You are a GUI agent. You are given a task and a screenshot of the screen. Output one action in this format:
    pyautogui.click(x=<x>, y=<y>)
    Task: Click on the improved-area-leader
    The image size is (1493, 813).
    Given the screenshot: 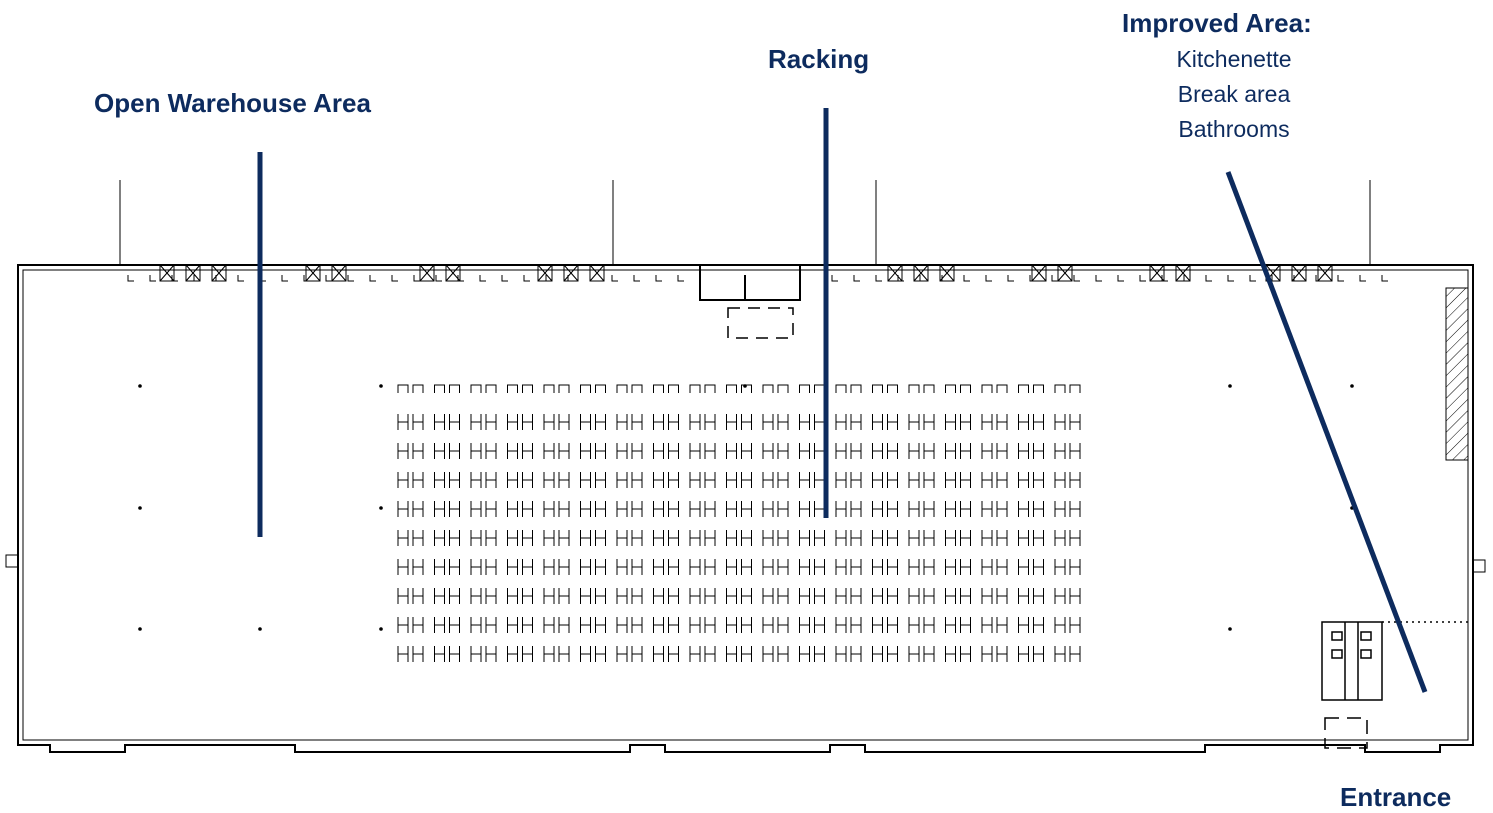 What is the action you would take?
    pyautogui.click(x=1326, y=432)
    